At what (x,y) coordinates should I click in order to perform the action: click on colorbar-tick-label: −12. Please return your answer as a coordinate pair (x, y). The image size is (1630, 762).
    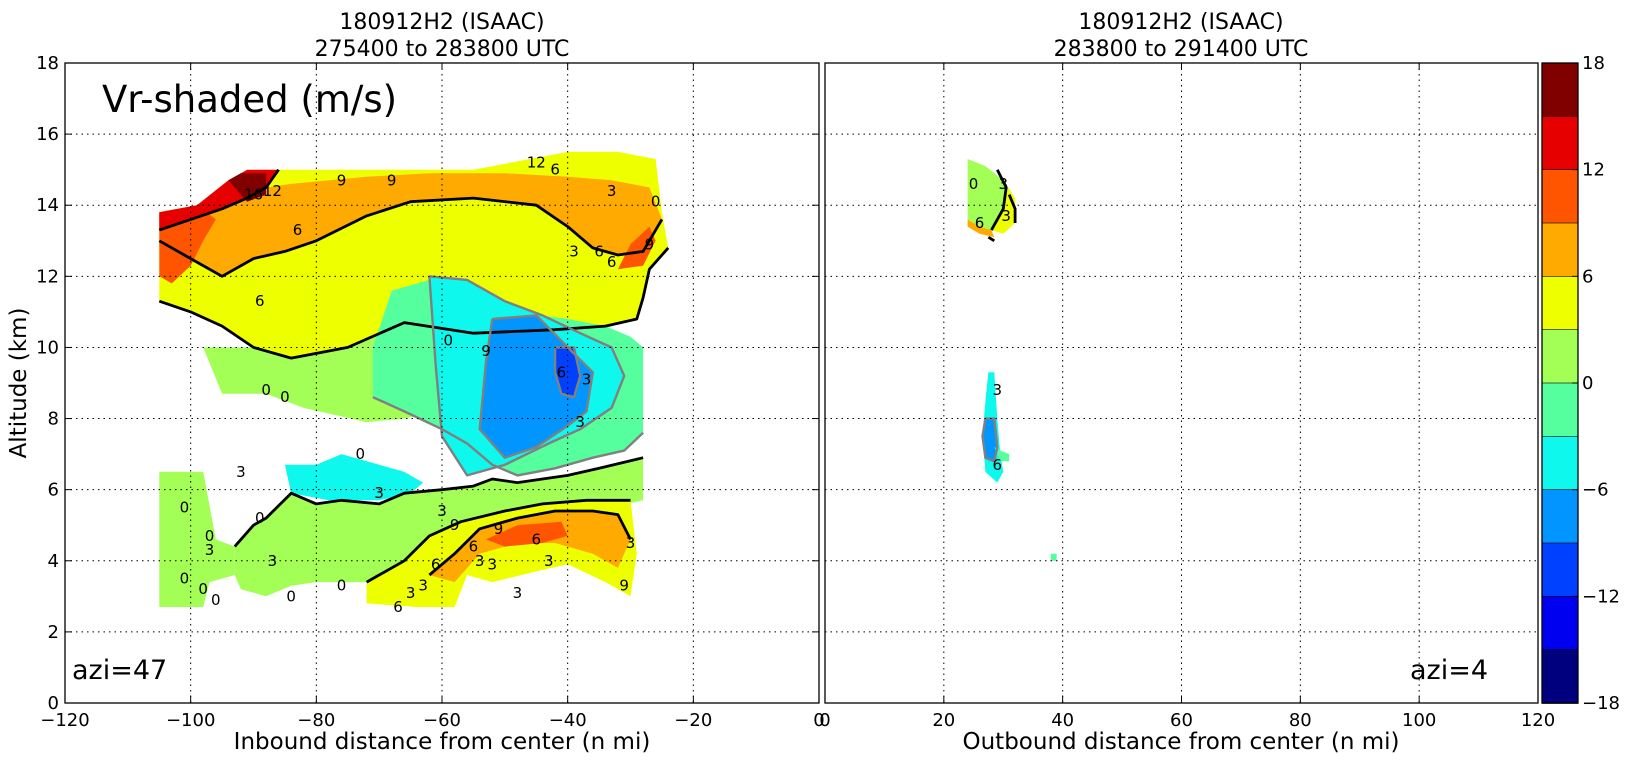
    Looking at the image, I should click on (1601, 596).